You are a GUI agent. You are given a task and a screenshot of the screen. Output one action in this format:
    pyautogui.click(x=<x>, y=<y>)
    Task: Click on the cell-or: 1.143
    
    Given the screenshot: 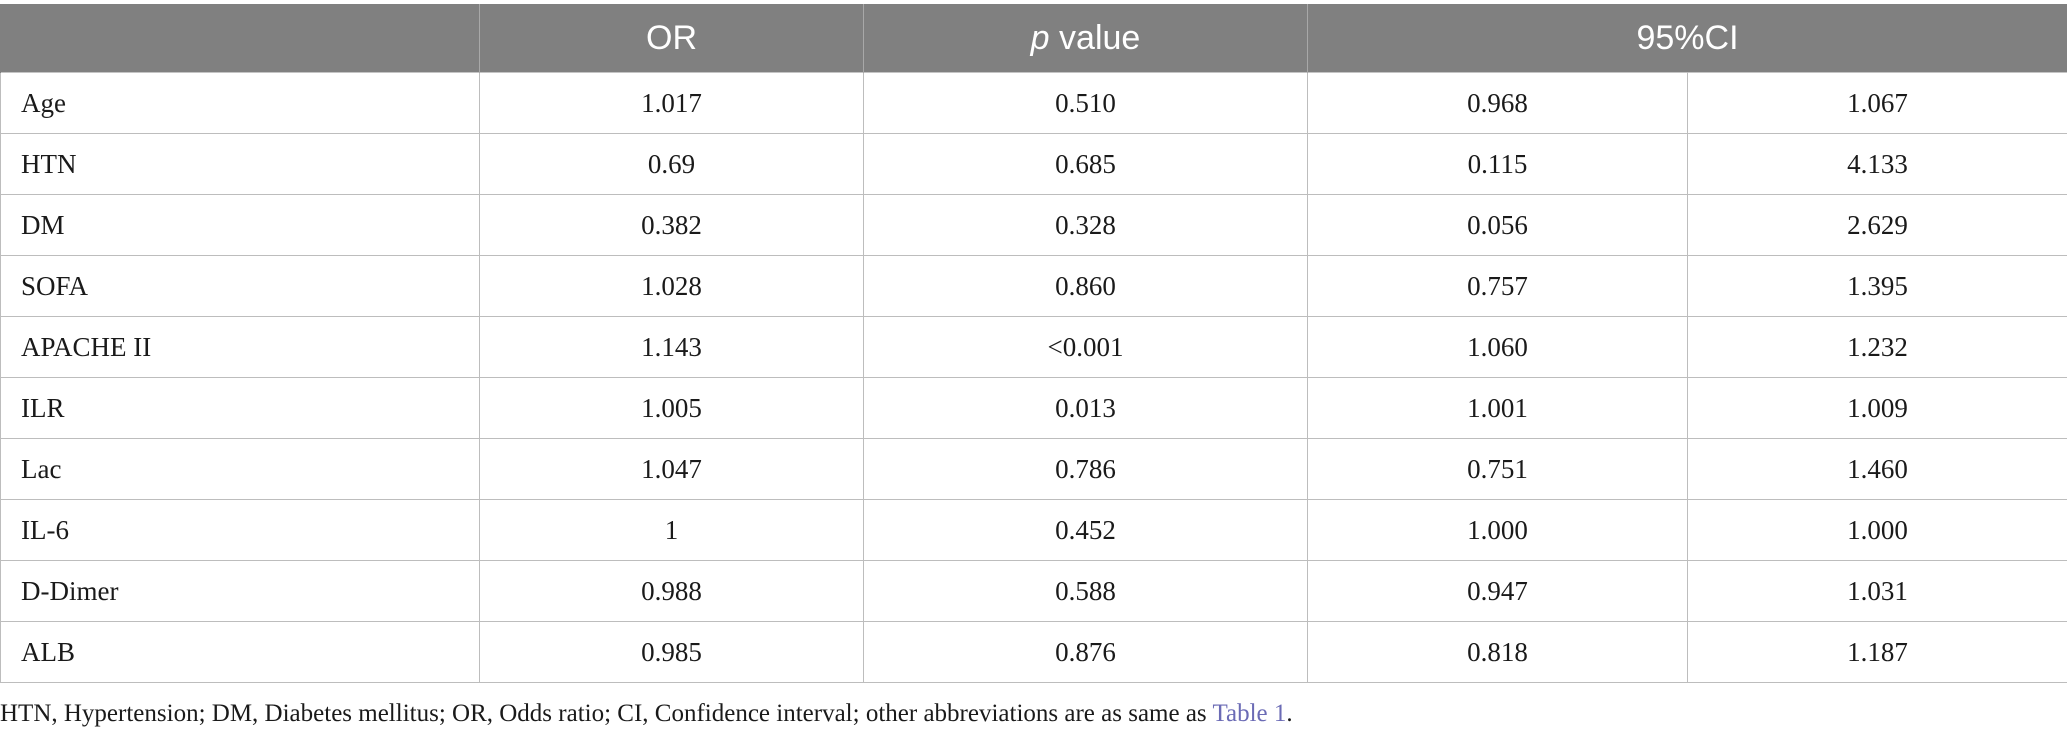 What is the action you would take?
    pyautogui.click(x=671, y=347)
    